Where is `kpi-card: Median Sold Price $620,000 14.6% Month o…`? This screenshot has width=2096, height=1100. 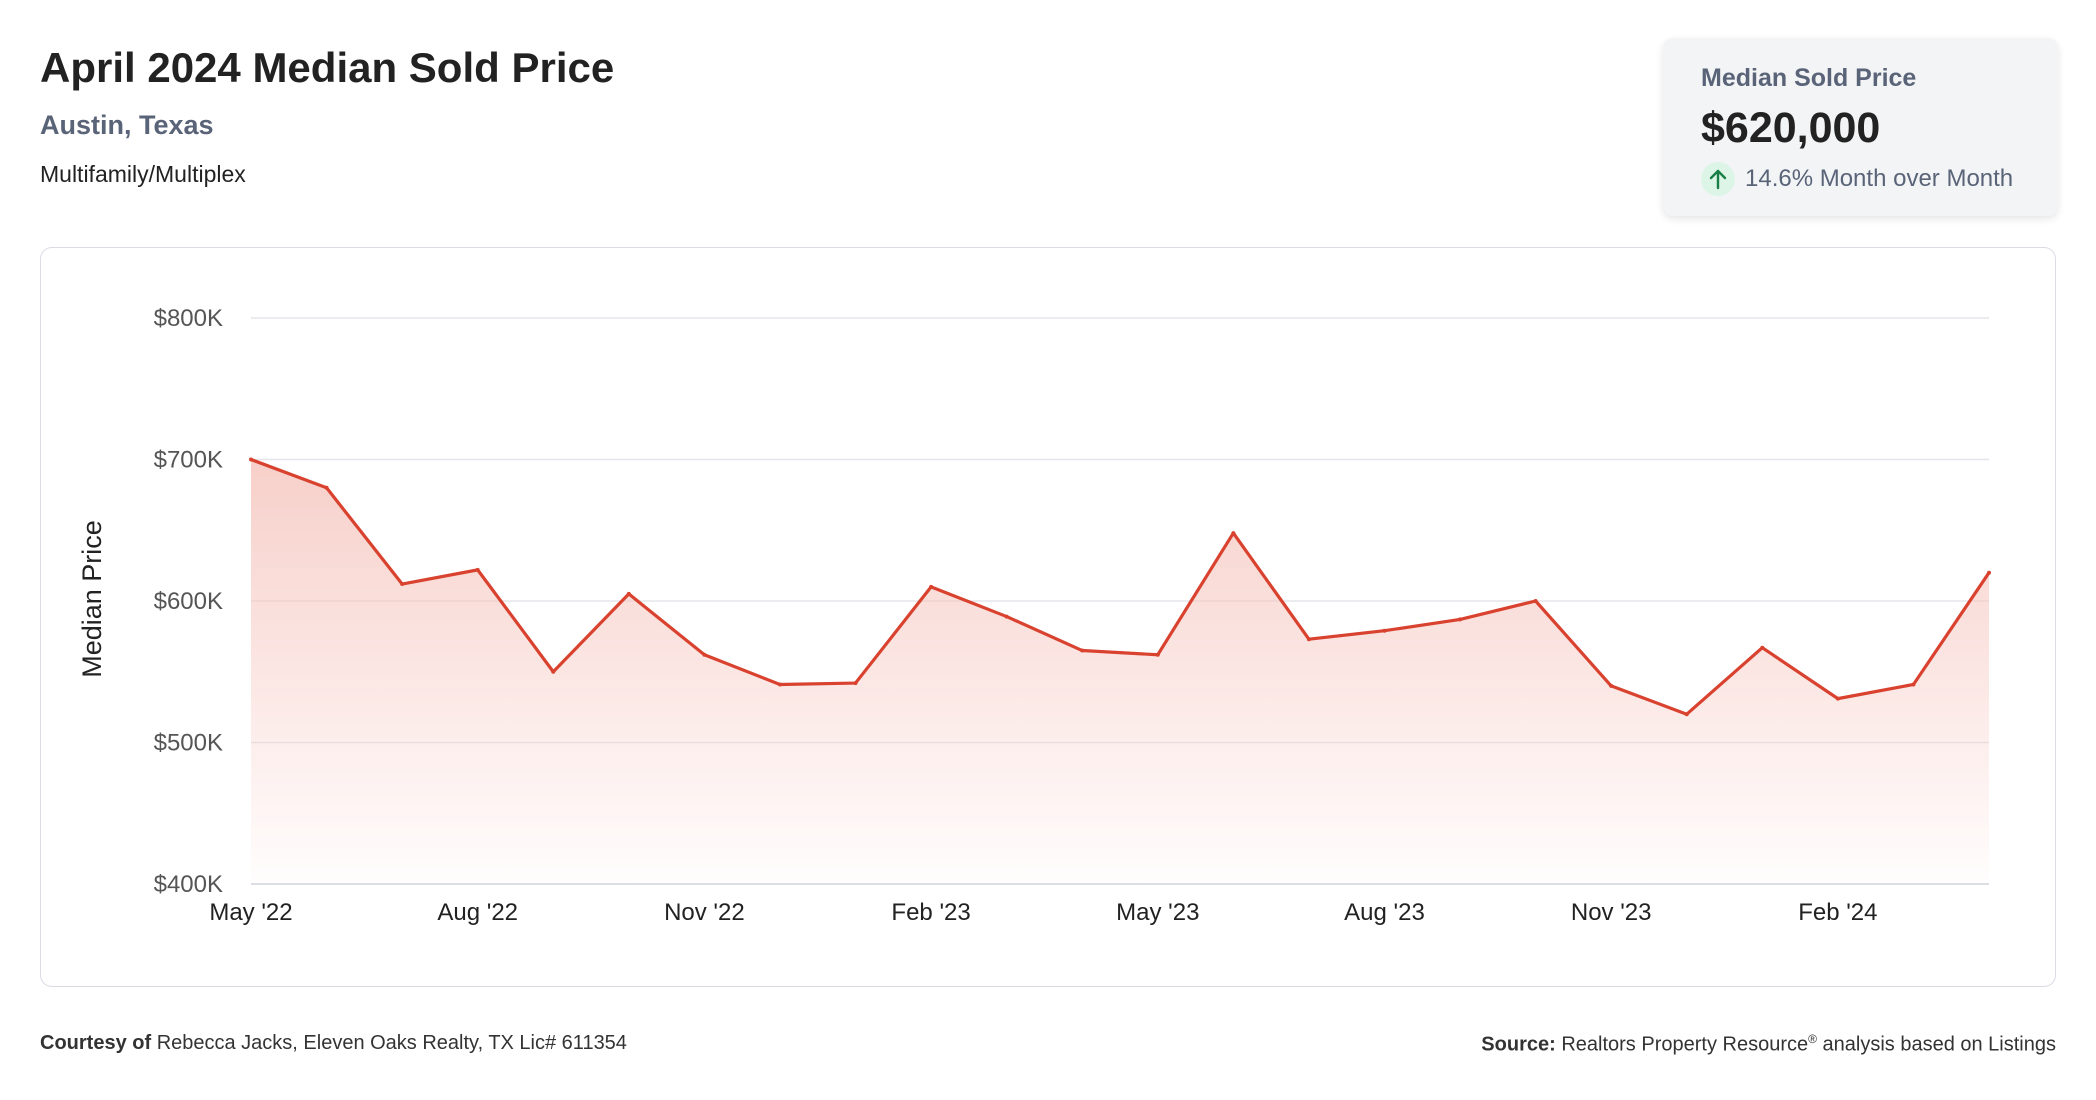 kpi-card: Median Sold Price $620,000 14.6% Month o… is located at coordinates (1860, 127).